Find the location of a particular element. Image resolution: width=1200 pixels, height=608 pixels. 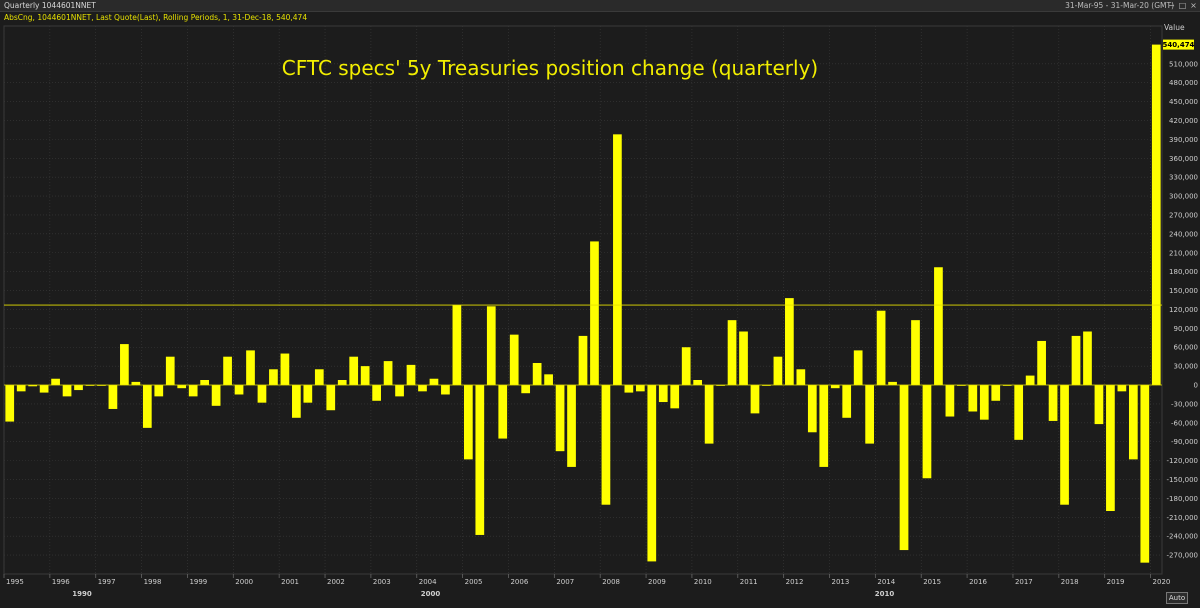

y-tick-label: 210,000 is located at coordinates (1183, 253).